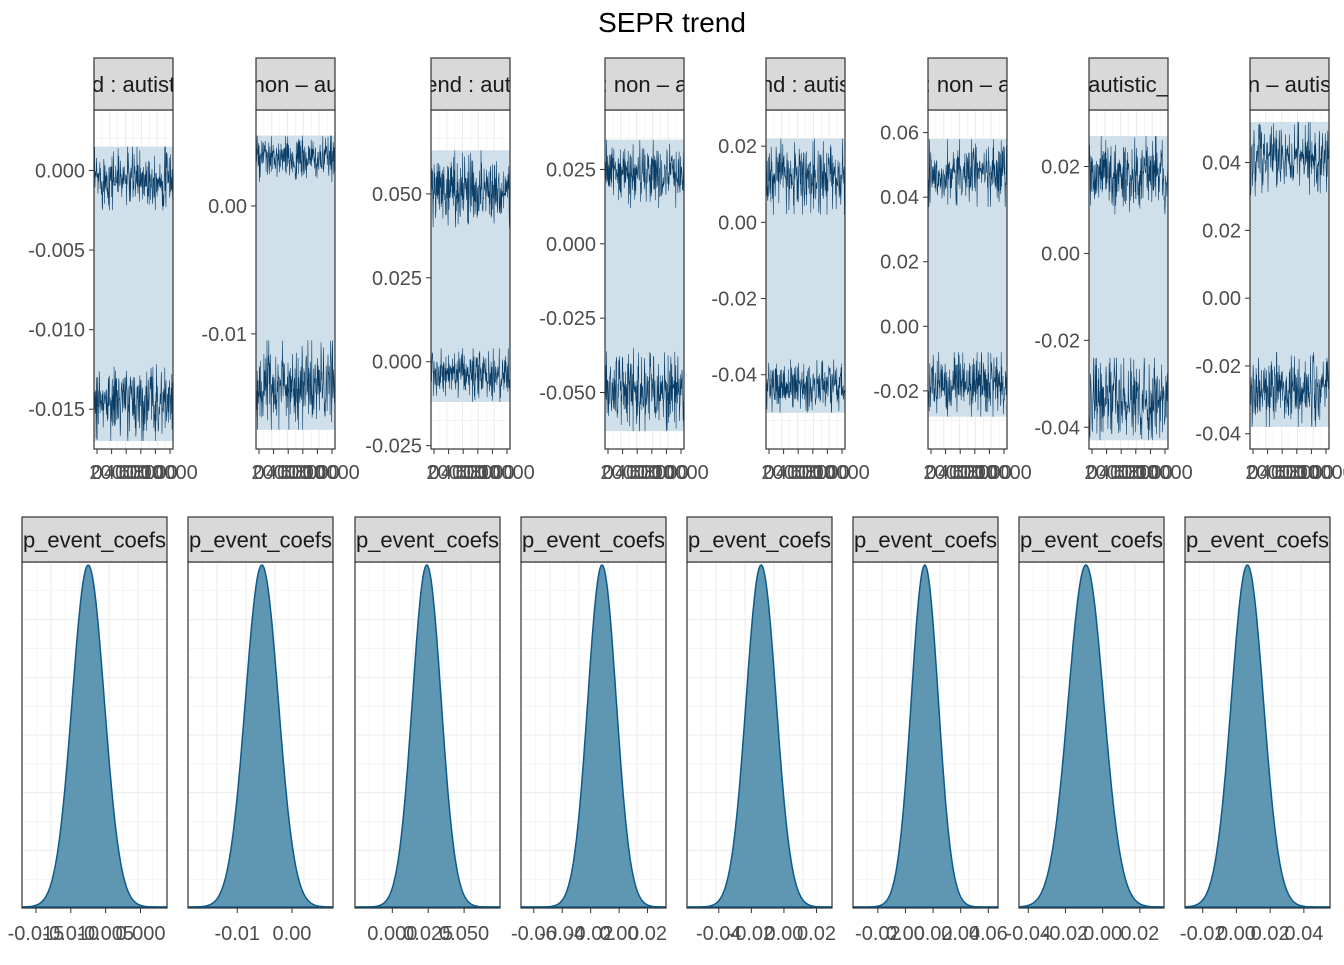 This screenshot has width=1344, height=965. I want to click on x-tick-label: -0.005, so click(105, 934).